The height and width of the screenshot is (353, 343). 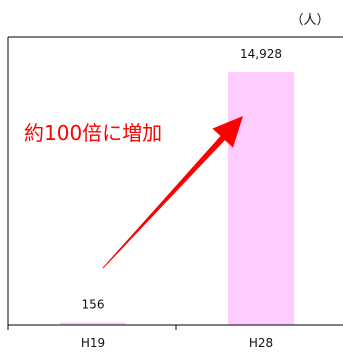 I want to click on value-label-h19: 156, so click(x=93, y=304).